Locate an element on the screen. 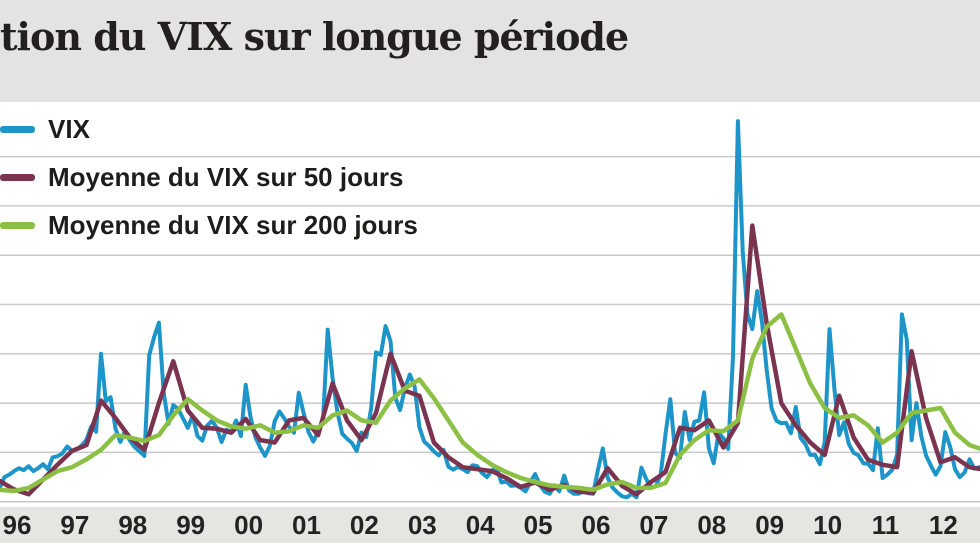  legend-color-swatch-vix is located at coordinates (17, 129).